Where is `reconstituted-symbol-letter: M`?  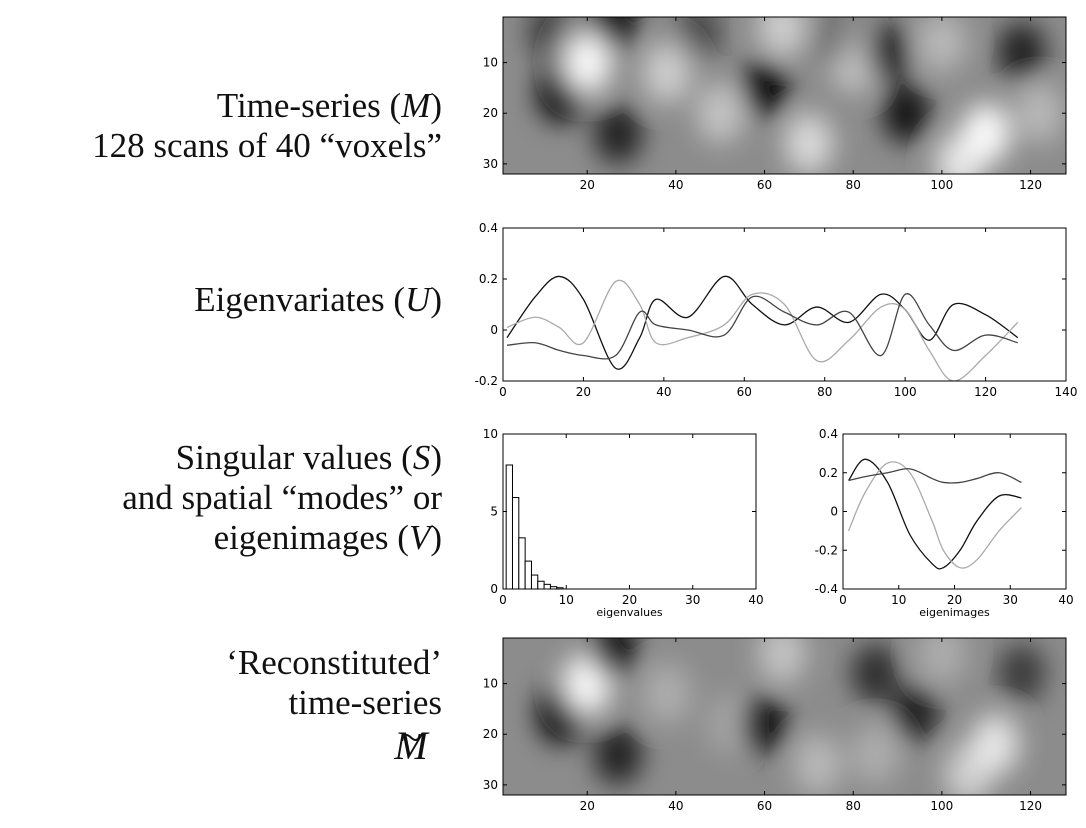
reconstituted-symbol-letter: M is located at coordinates (411, 745).